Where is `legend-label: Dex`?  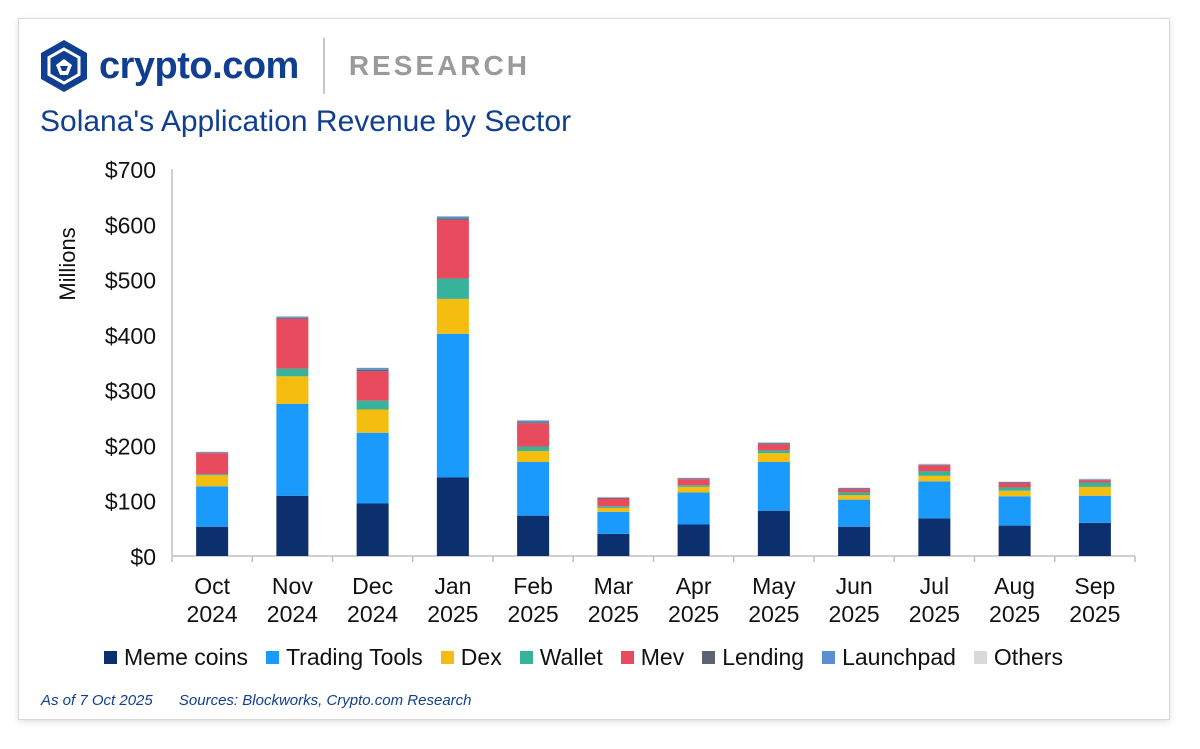
legend-label: Dex is located at coordinates (481, 657).